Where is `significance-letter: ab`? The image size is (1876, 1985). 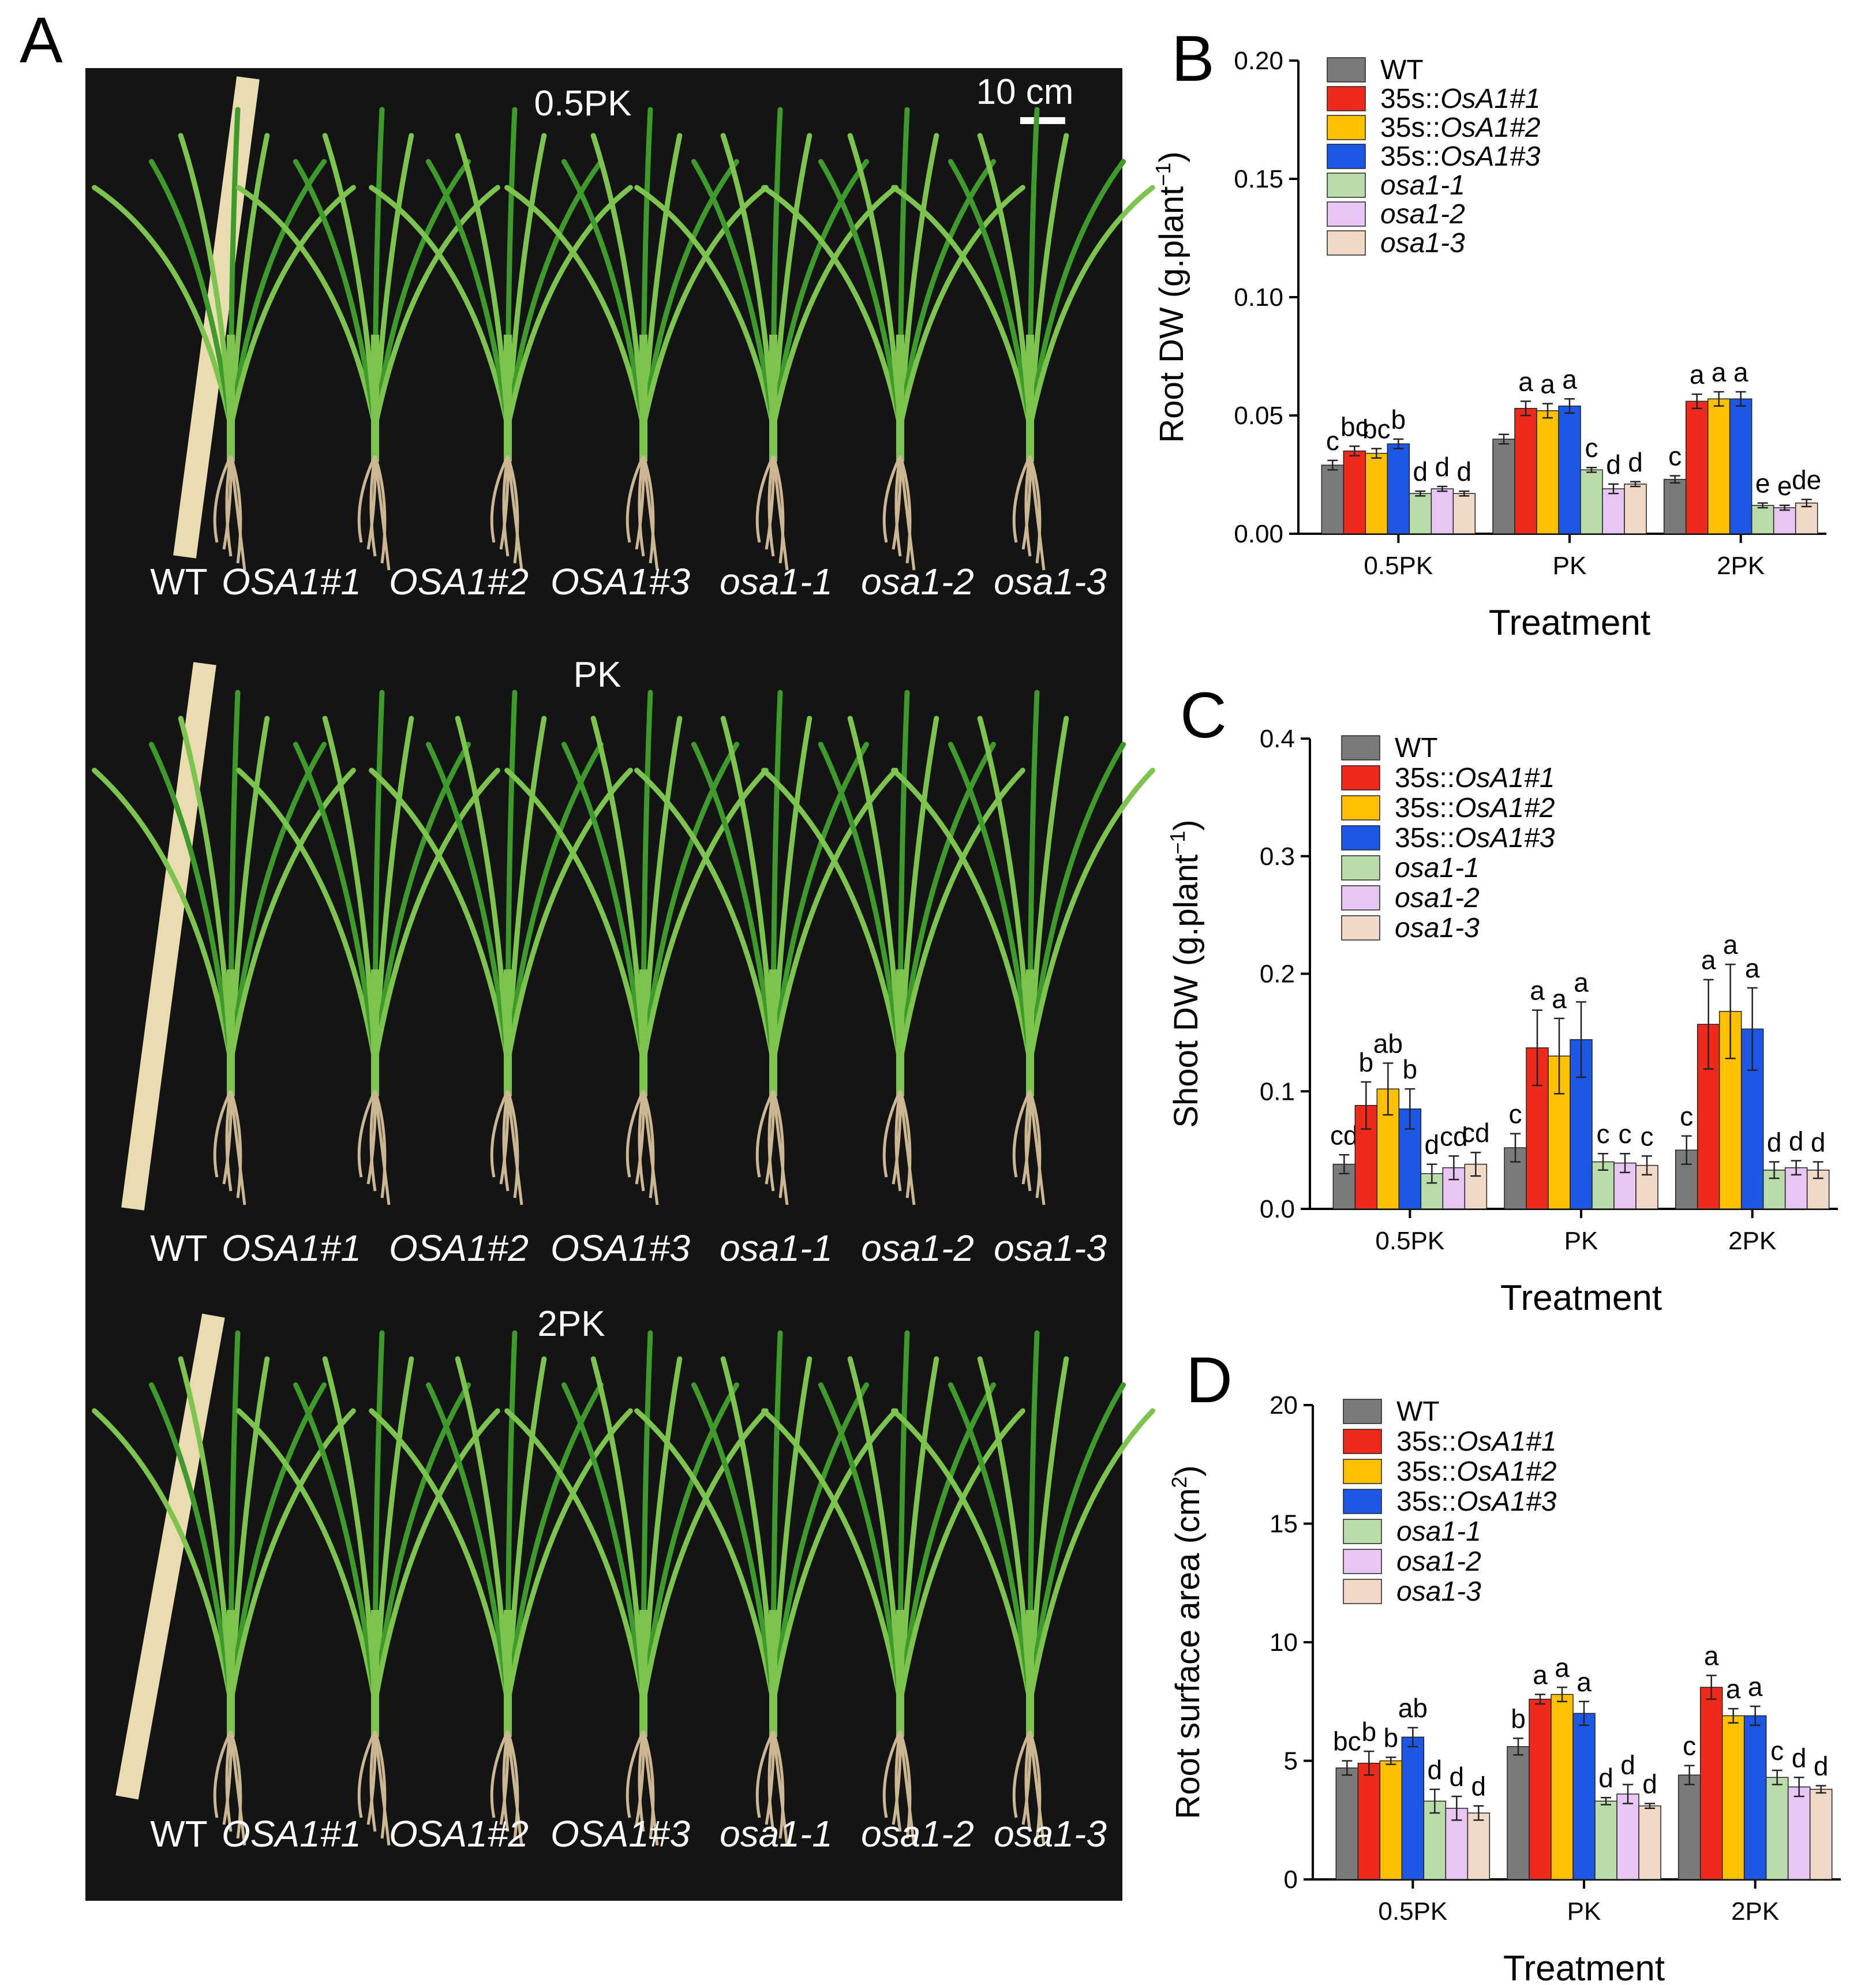
significance-letter: ab is located at coordinates (1413, 1708).